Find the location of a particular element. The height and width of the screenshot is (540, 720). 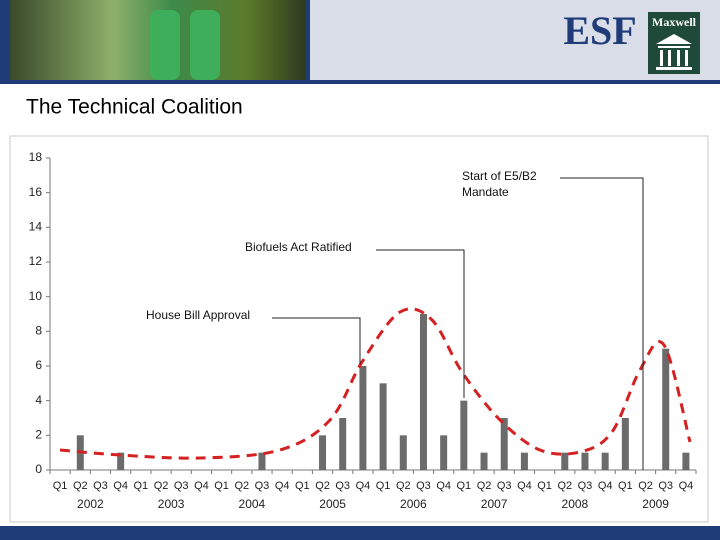

logo-esf: ESF is located at coordinates (599, 30).